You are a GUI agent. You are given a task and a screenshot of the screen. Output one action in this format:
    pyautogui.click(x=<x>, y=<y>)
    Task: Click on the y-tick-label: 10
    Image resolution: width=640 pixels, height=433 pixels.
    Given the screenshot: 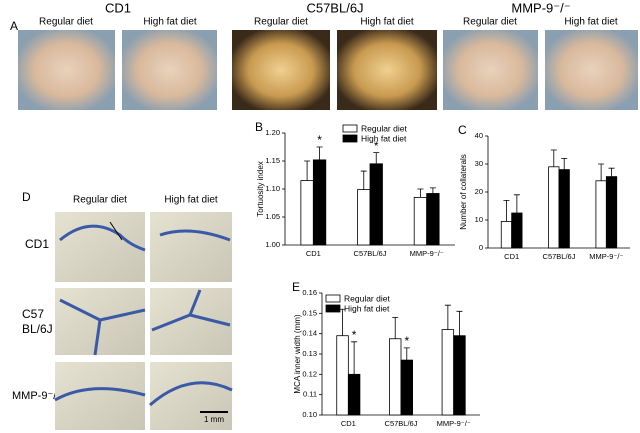 What is the action you would take?
    pyautogui.click(x=479, y=219)
    